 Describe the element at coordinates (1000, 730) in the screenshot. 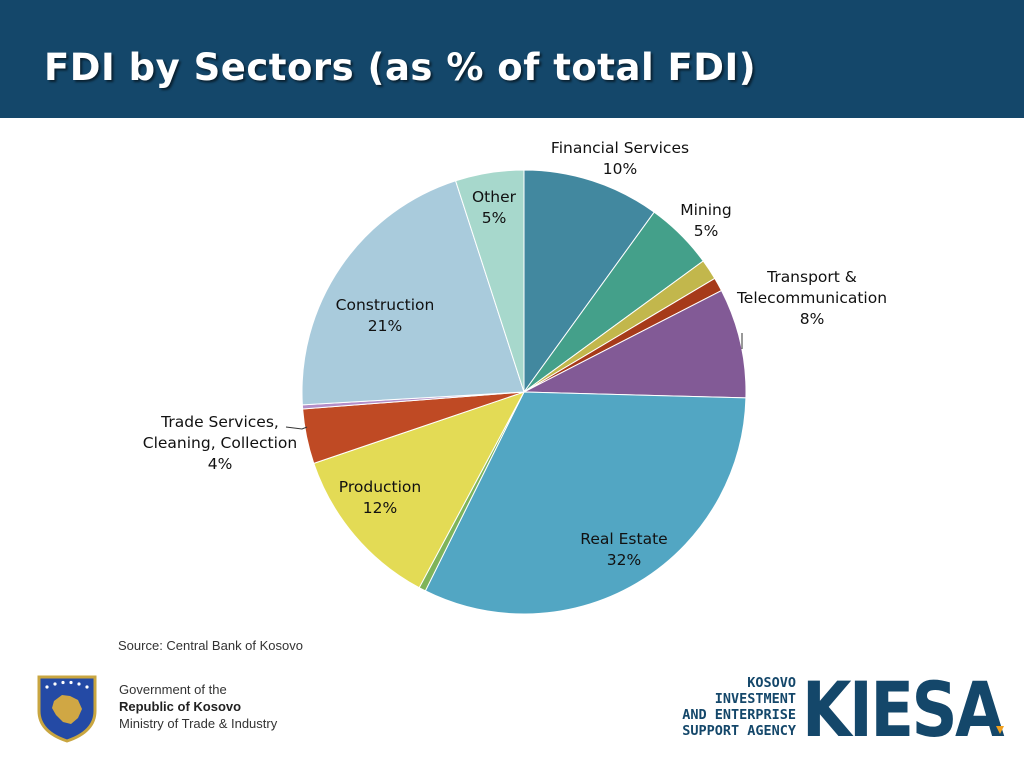

I see `kiesa-accent-icon` at that location.